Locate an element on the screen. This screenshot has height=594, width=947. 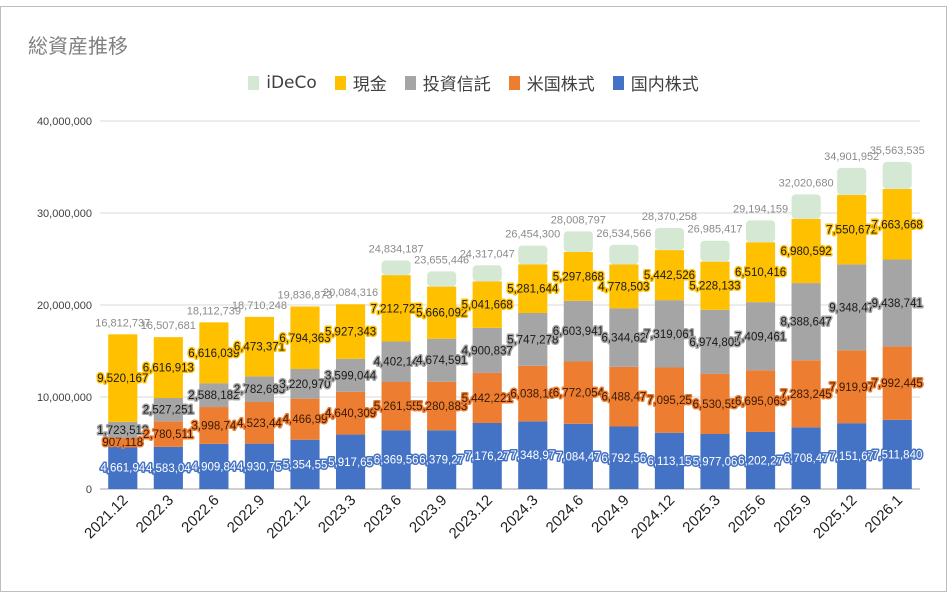
y-tick-label: 20,000,000 is located at coordinates (64, 306).